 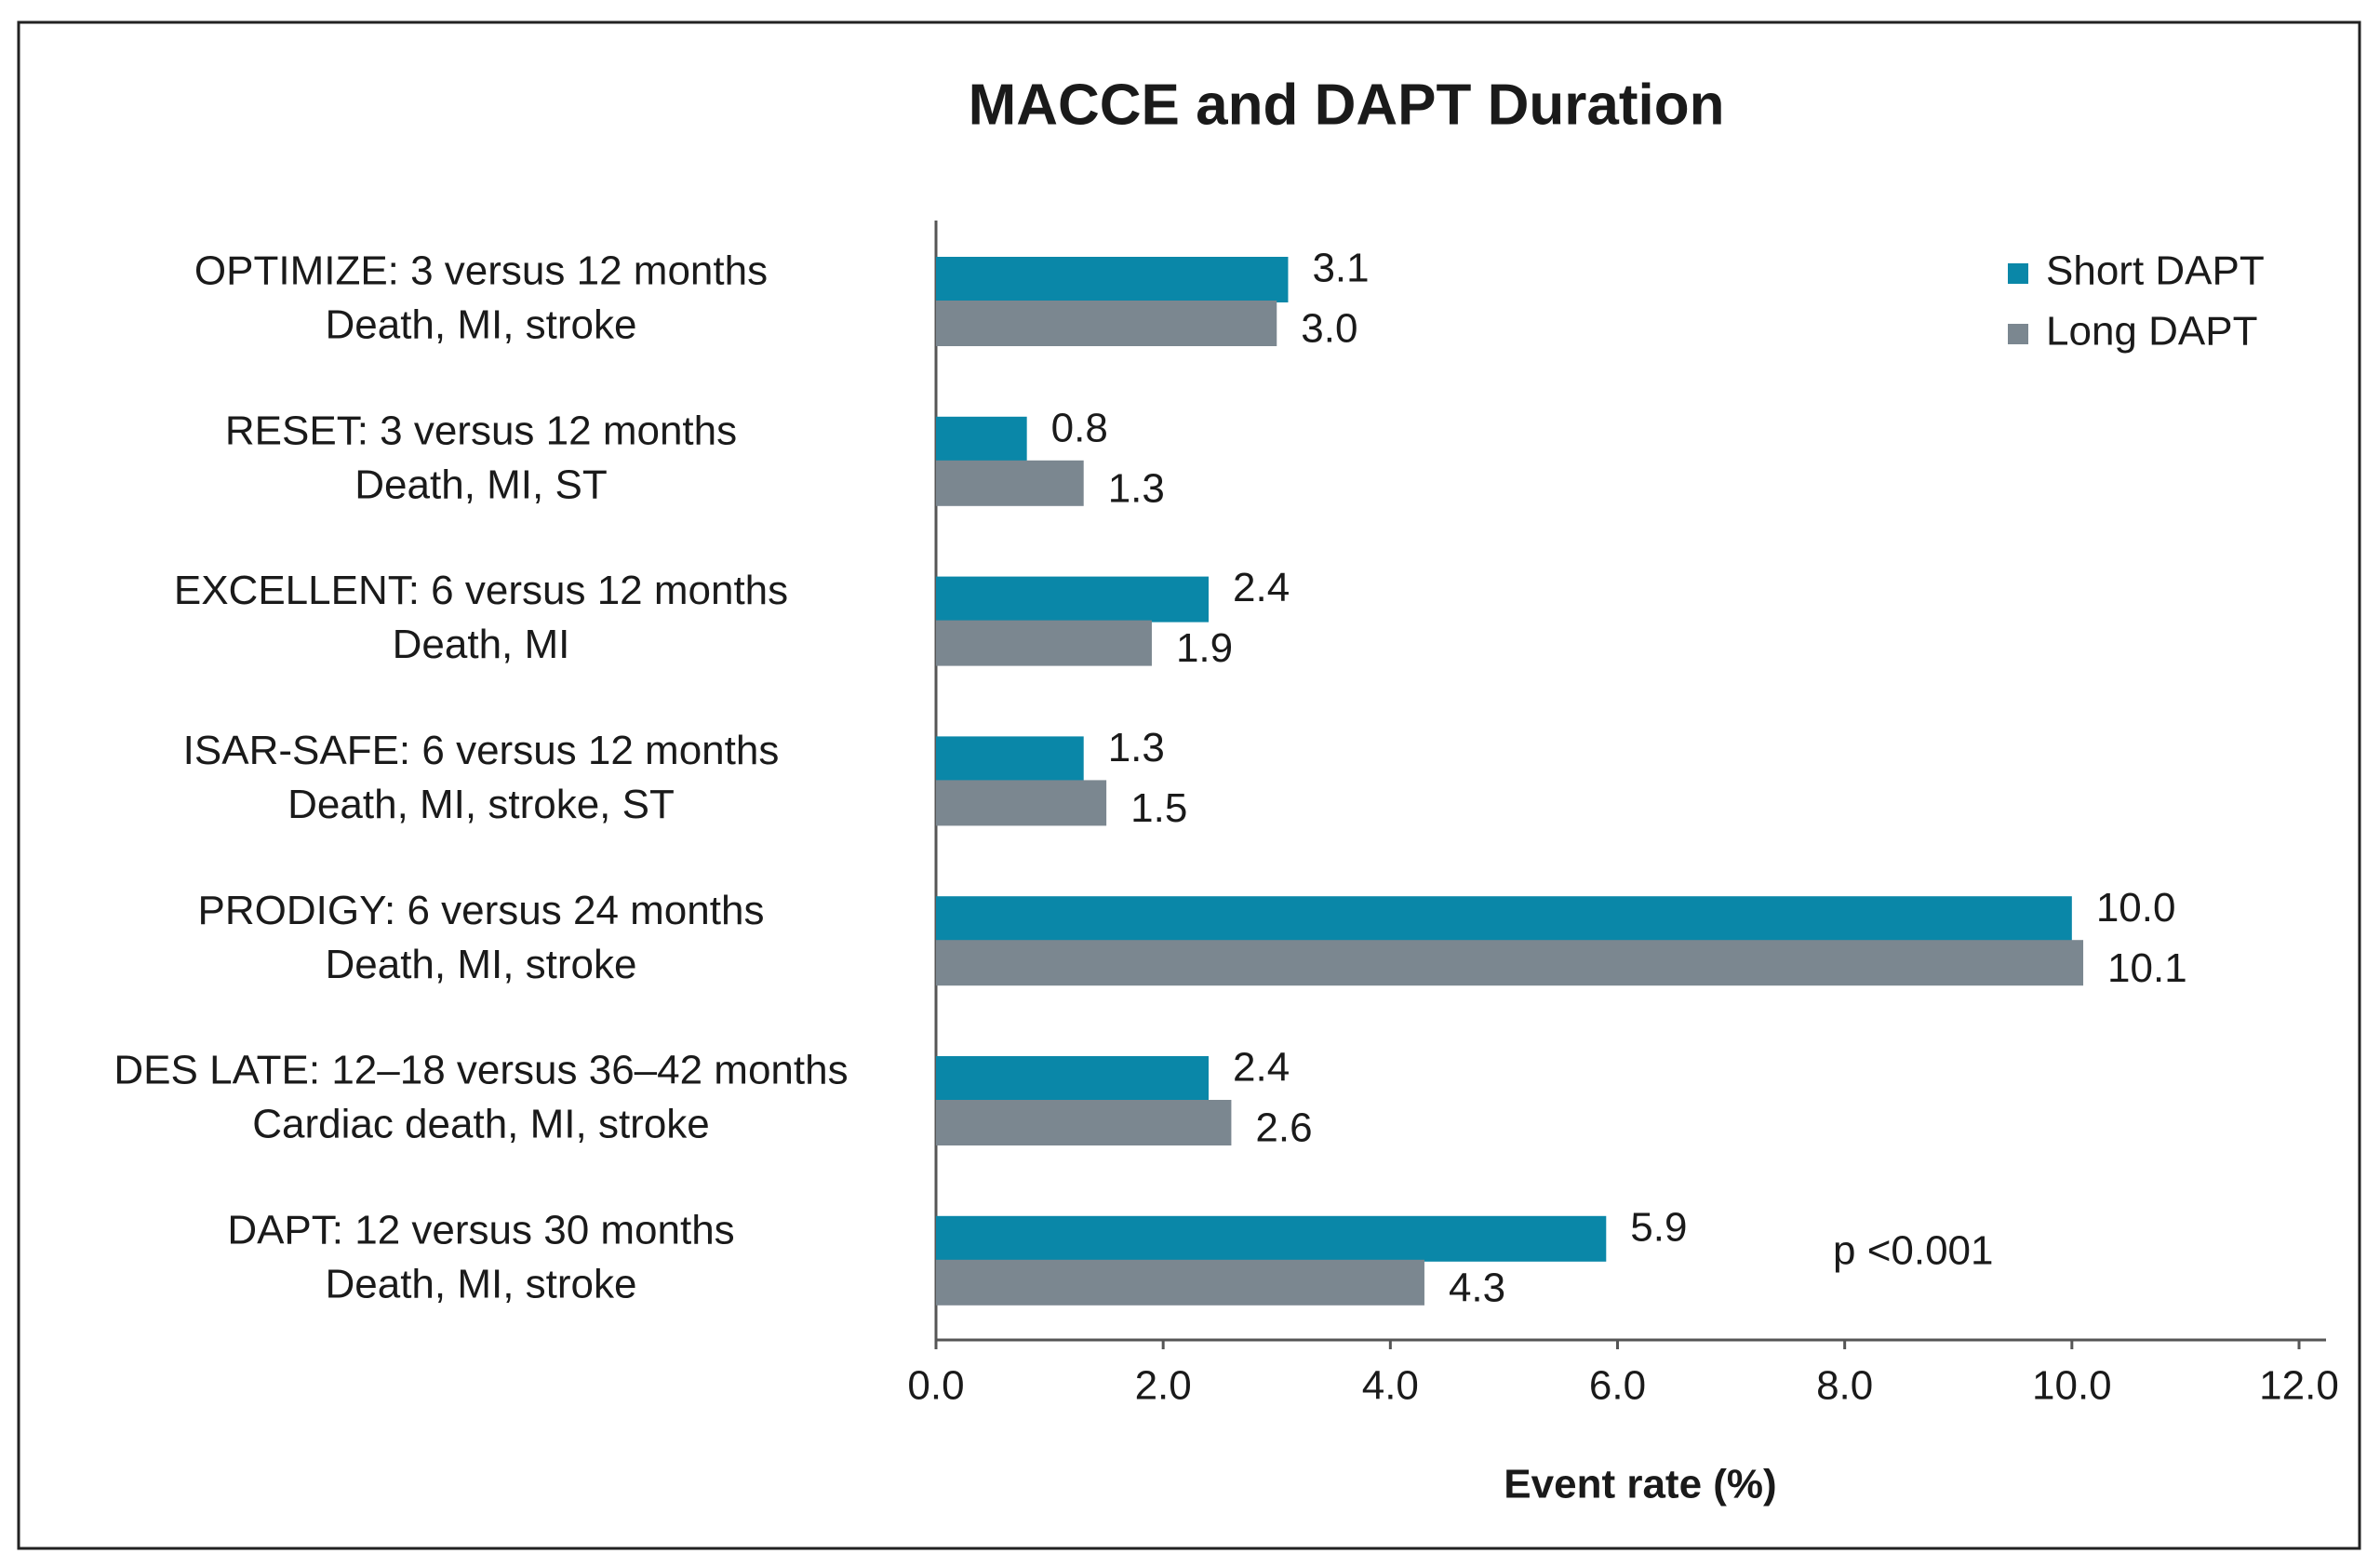 I want to click on value-label: 1.9, so click(x=1204, y=648).